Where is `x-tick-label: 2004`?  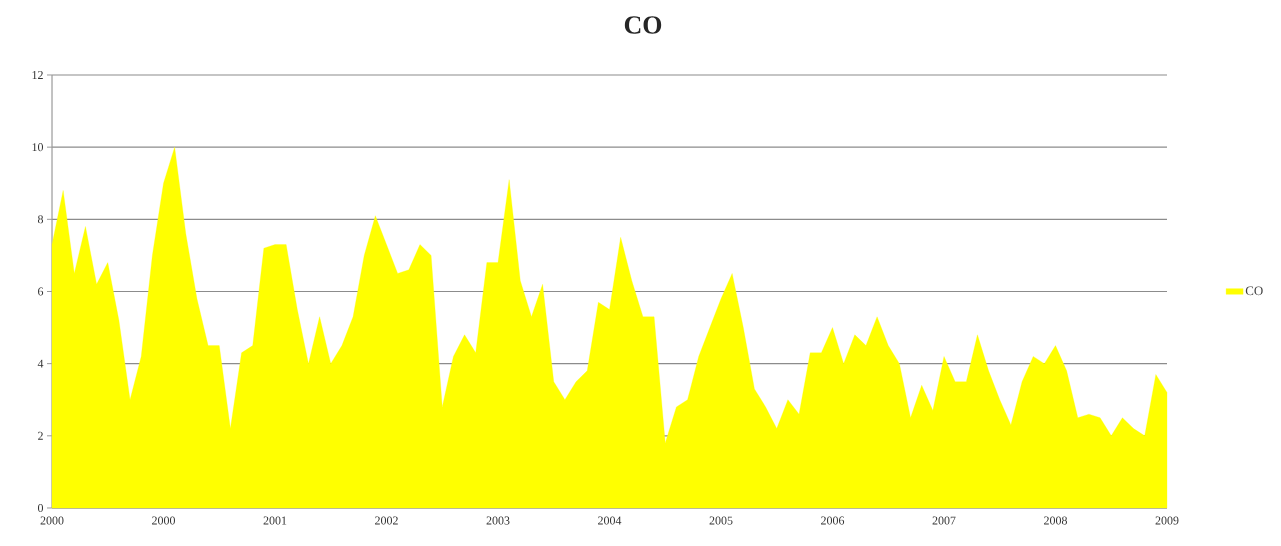 x-tick-label: 2004 is located at coordinates (610, 520).